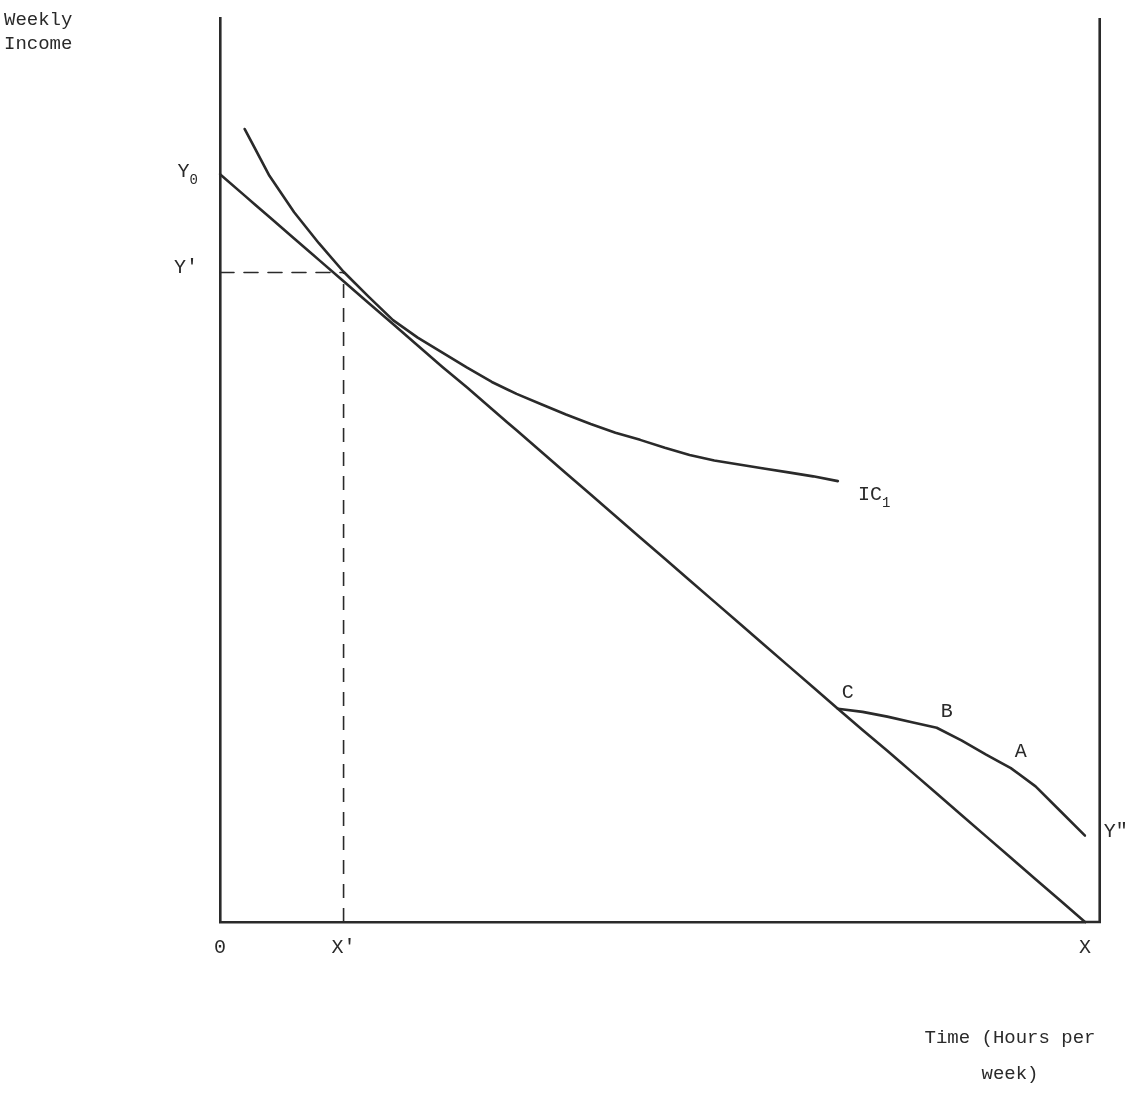 This screenshot has height=1104, width=1129. I want to click on x-axis-title: Time (Hours per week), so click(1010, 1056).